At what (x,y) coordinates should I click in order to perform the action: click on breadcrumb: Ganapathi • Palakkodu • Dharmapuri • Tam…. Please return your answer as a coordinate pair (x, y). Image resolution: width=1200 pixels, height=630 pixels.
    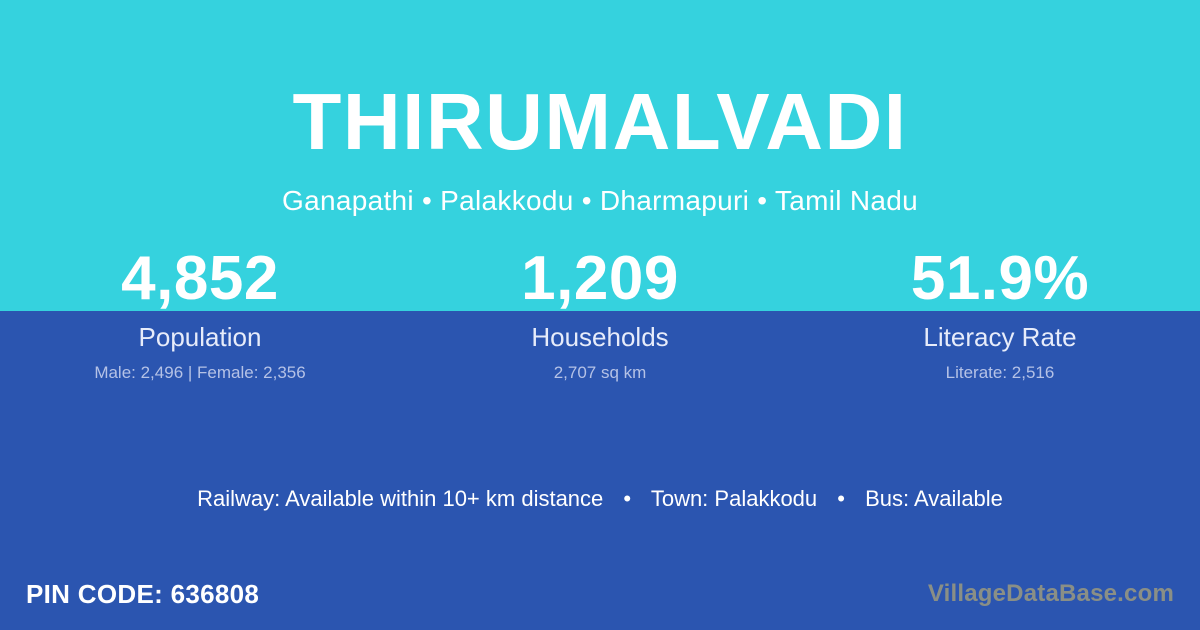
    Looking at the image, I should click on (600, 200).